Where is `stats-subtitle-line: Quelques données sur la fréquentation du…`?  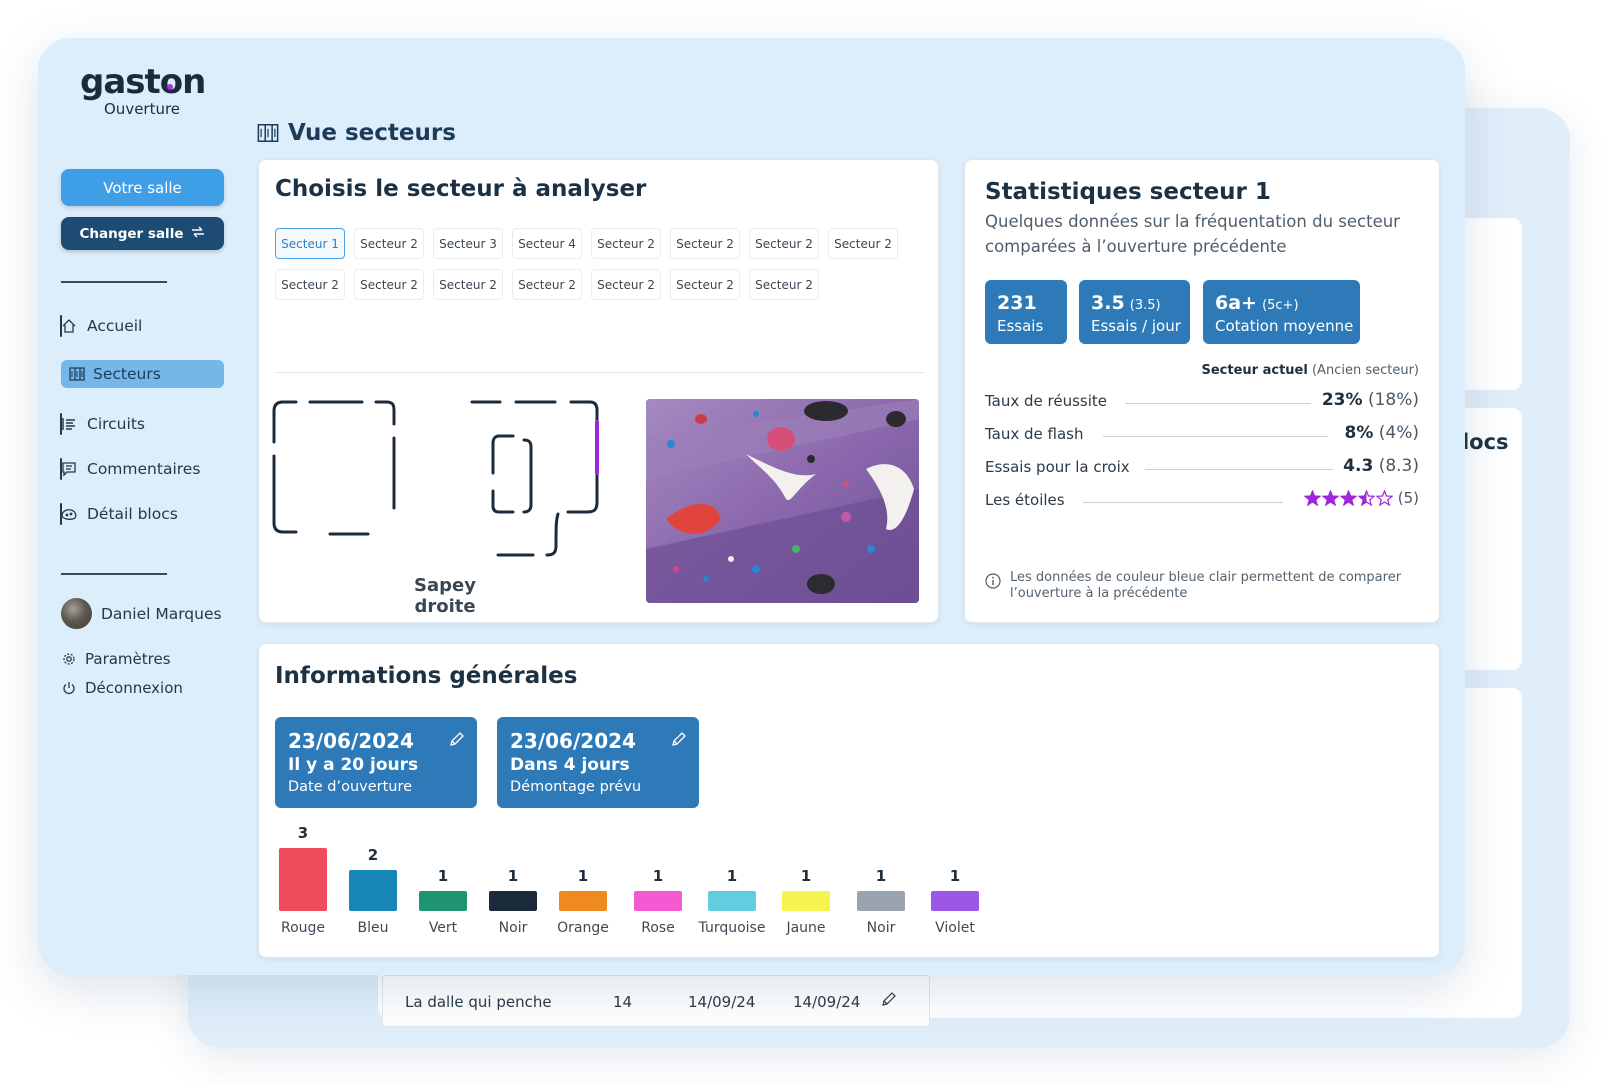 stats-subtitle-line: Quelques données sur la fréquentation du… is located at coordinates (1192, 221).